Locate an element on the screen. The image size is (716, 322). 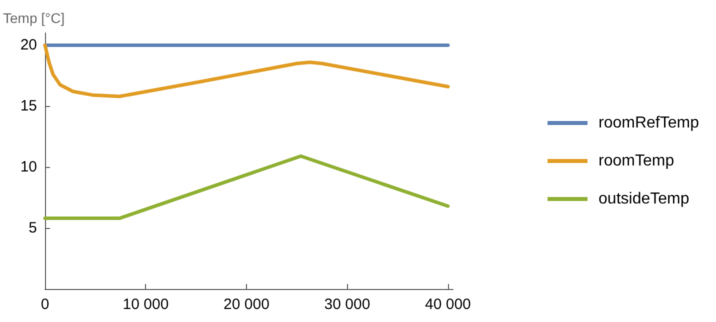
x-tick-label: 0 is located at coordinates (45, 304).